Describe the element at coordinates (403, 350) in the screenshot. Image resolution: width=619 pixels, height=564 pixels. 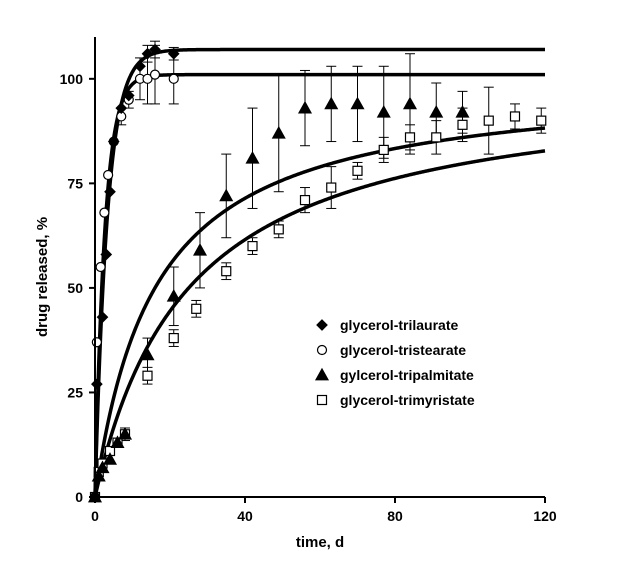
I see `legend-label-tristearate: glycerol-tristearate` at that location.